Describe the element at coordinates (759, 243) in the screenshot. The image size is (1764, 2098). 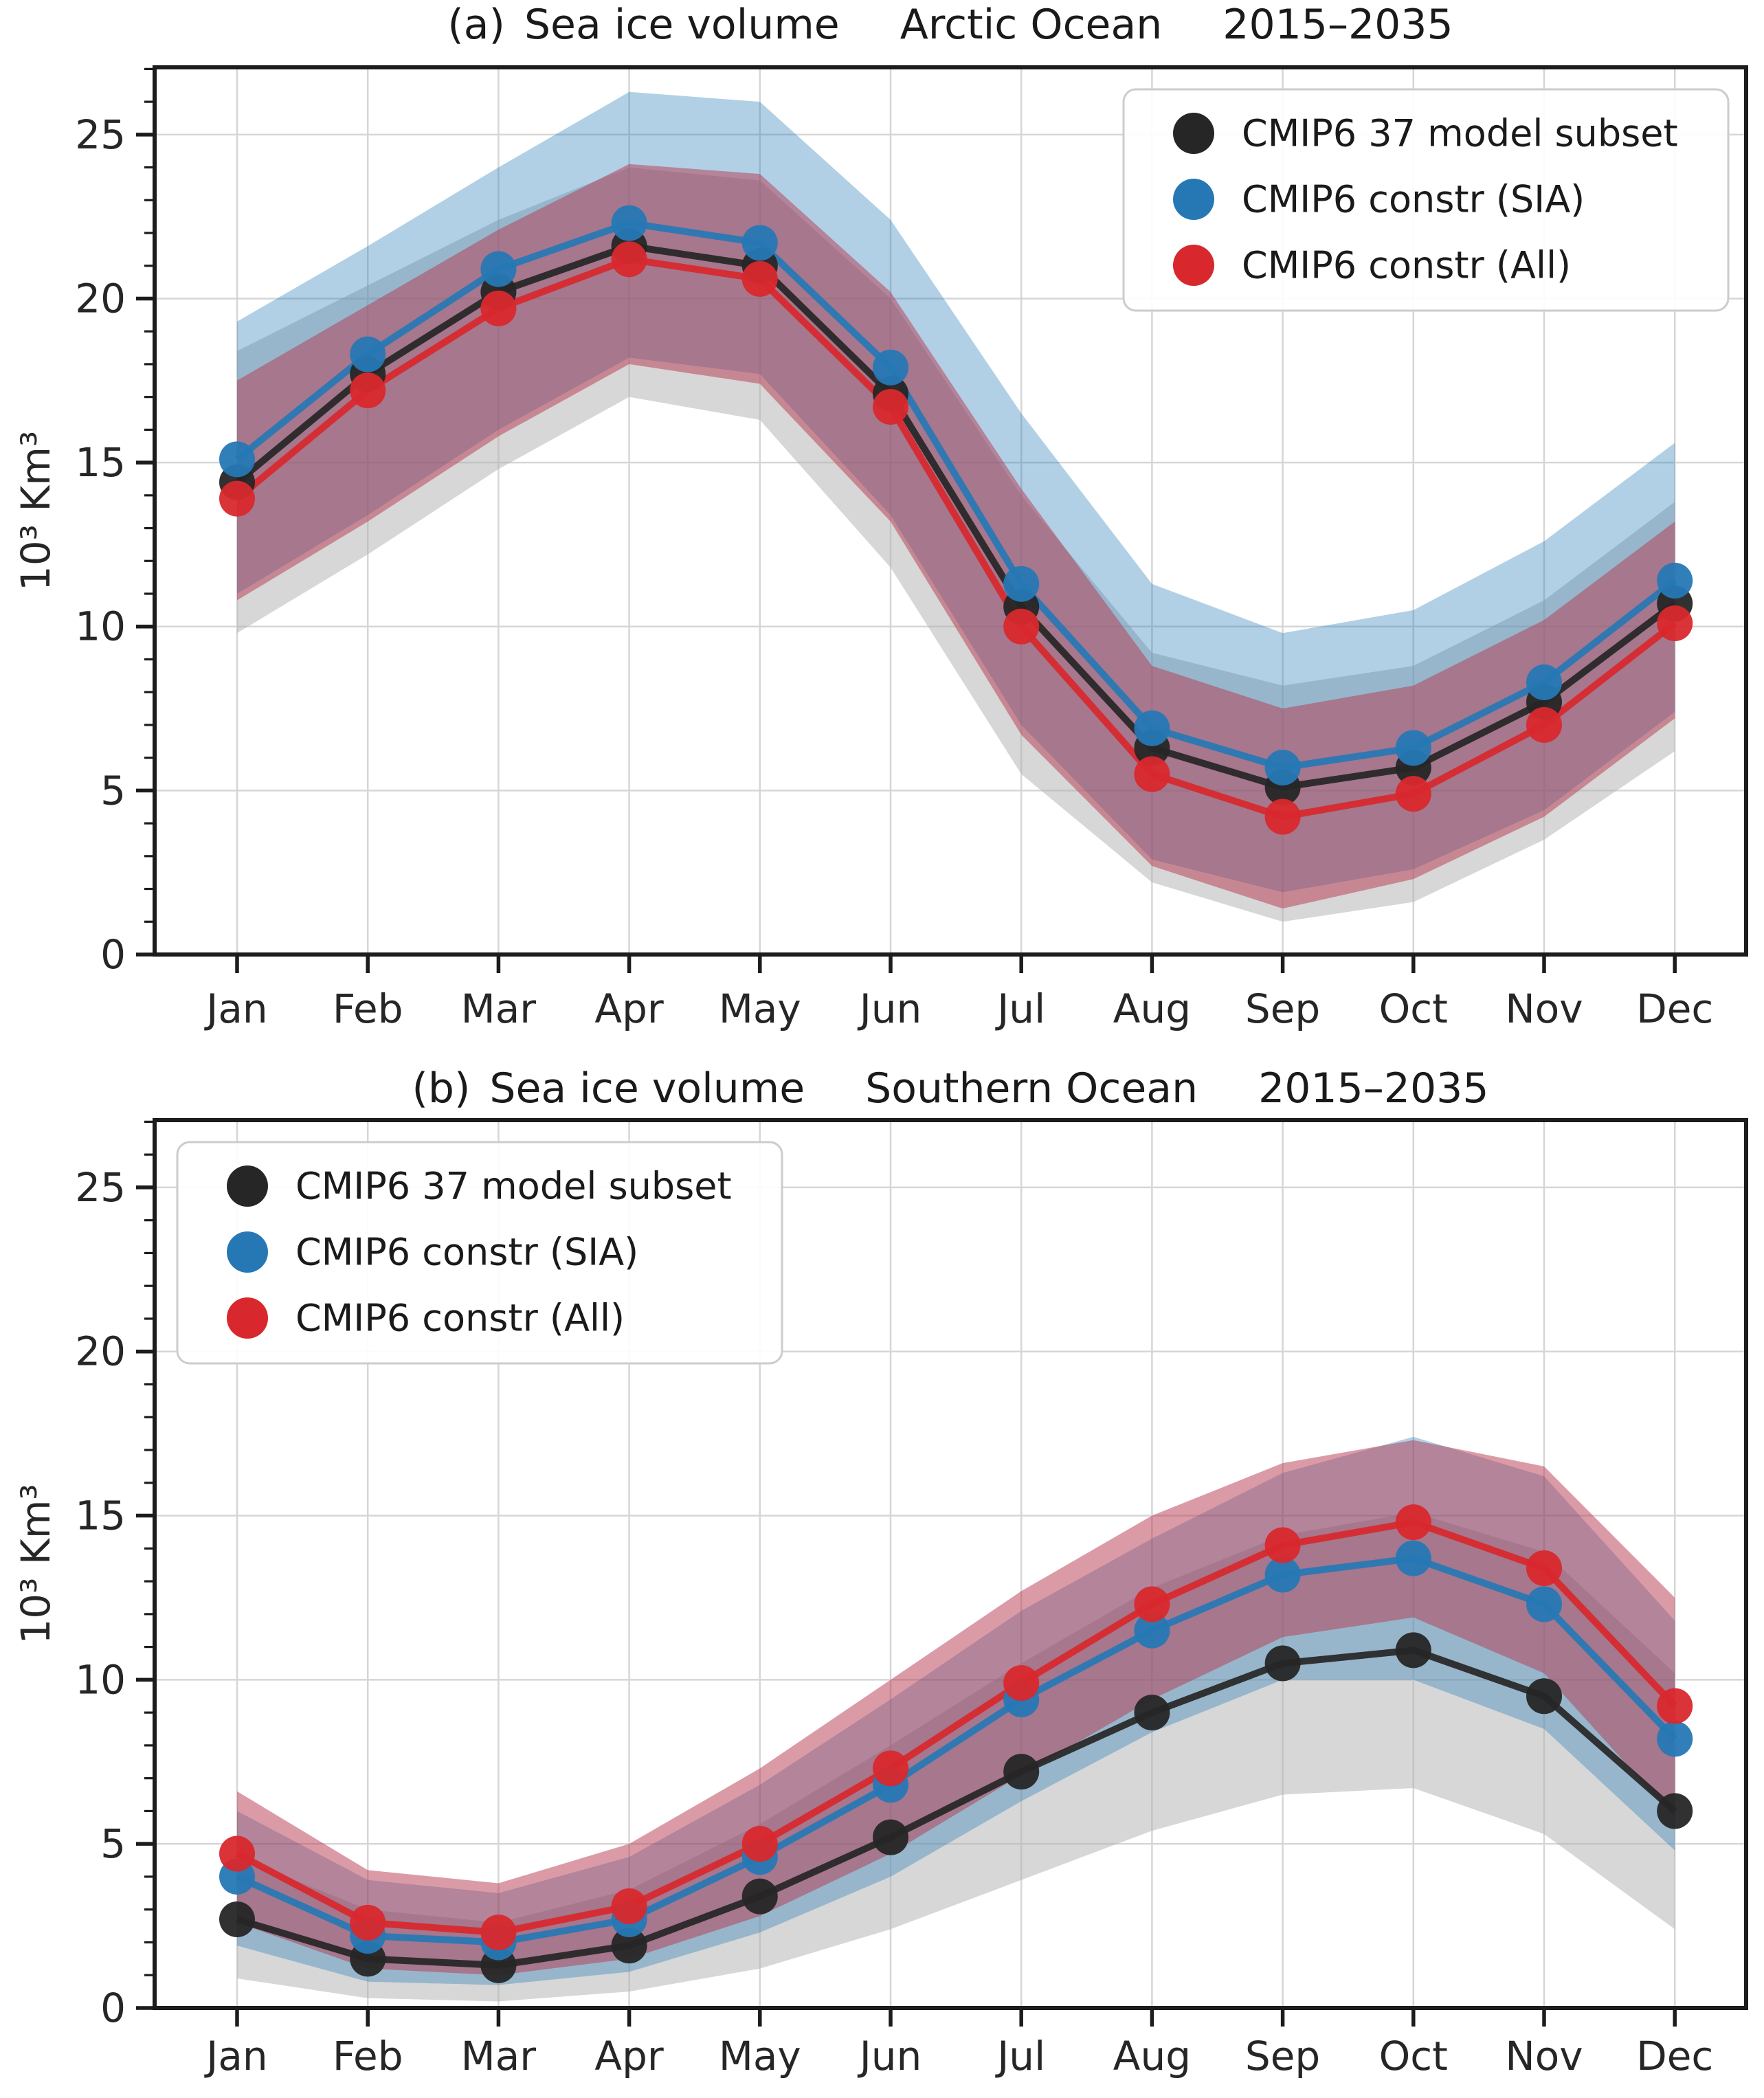
I see `marker-blue-May` at that location.